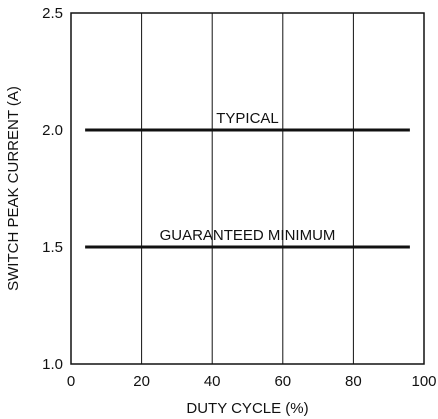  I want to click on y-tick-label: 1.0, so click(52, 364).